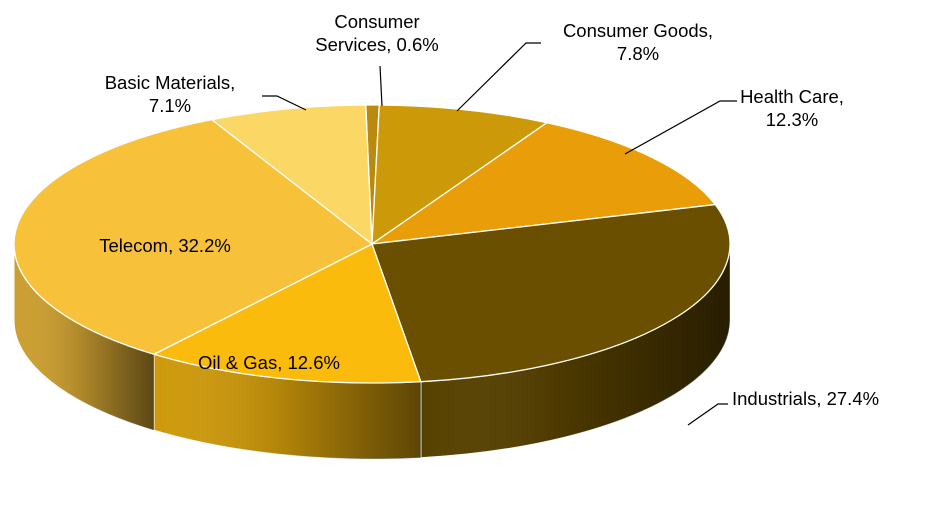 Image resolution: width=929 pixels, height=523 pixels. I want to click on data-label-line: Consumer Goods,, so click(638, 30).